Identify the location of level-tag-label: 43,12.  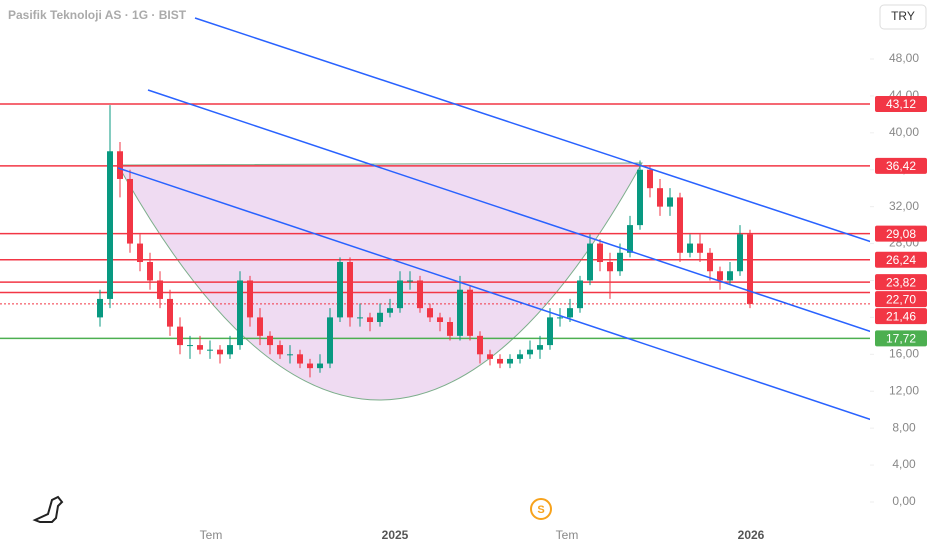
(901, 104).